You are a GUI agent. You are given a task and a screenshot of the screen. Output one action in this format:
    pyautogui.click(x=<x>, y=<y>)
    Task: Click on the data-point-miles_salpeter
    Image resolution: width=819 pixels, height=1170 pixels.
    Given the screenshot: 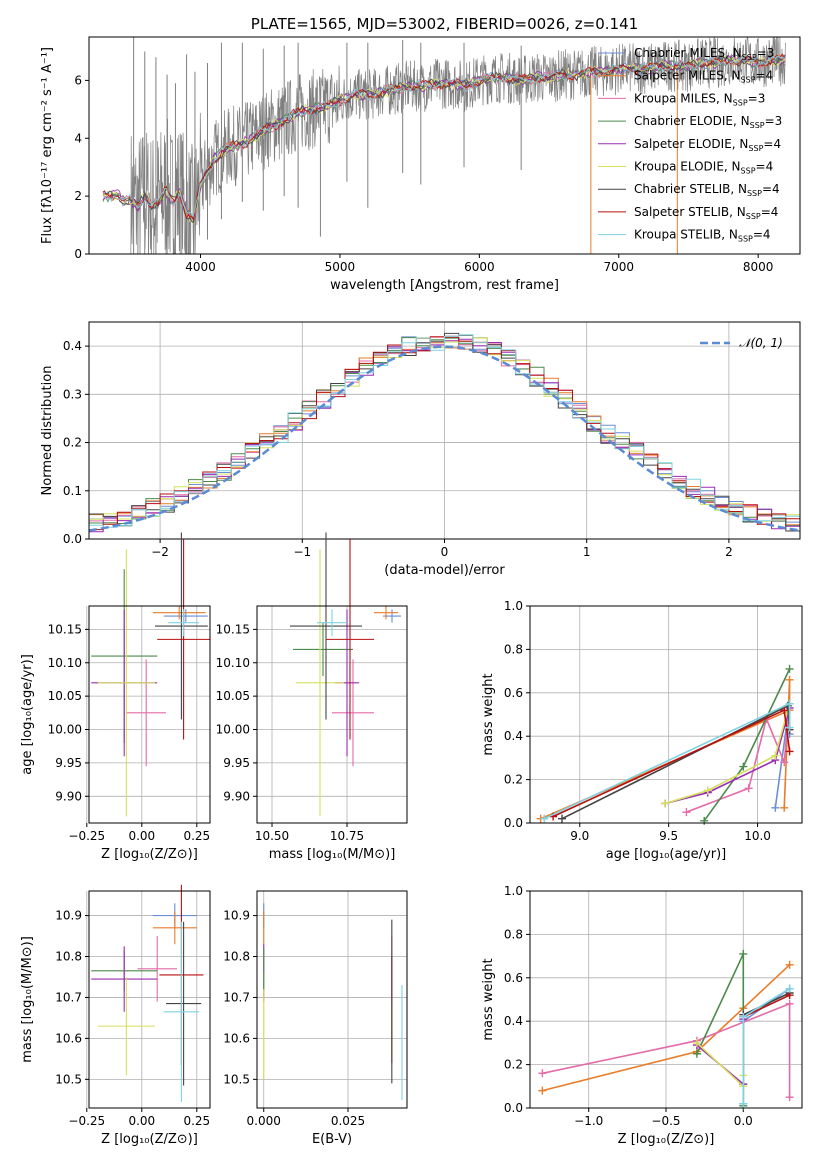 What is the action you would take?
    pyautogui.click(x=179, y=613)
    